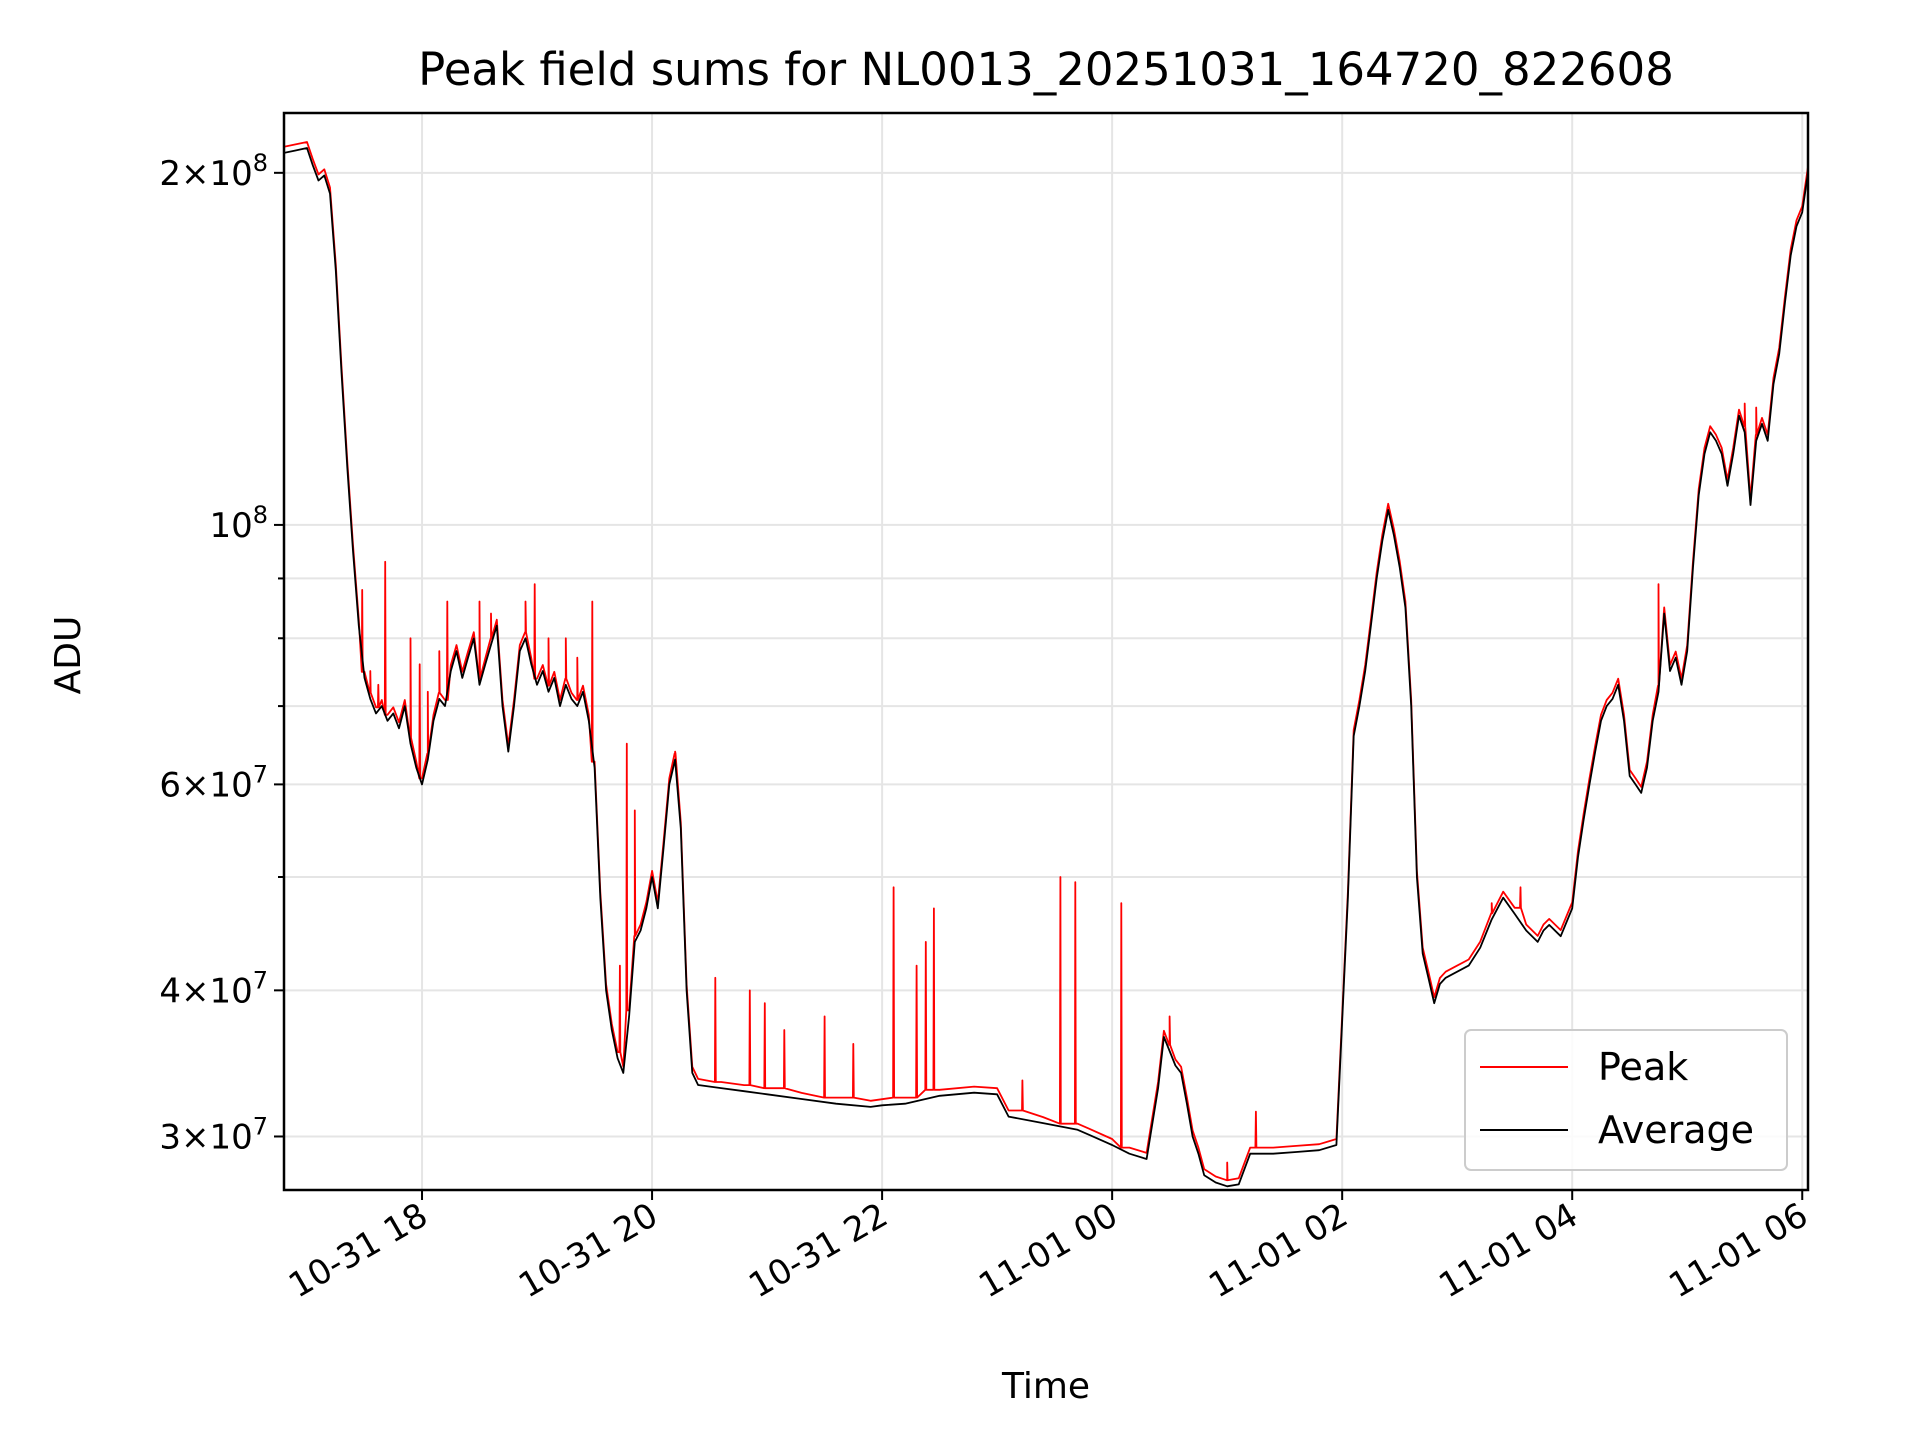 This screenshot has height=1440, width=1920. What do you see at coordinates (238, 523) in the screenshot?
I see `y-tick-label: 108` at bounding box center [238, 523].